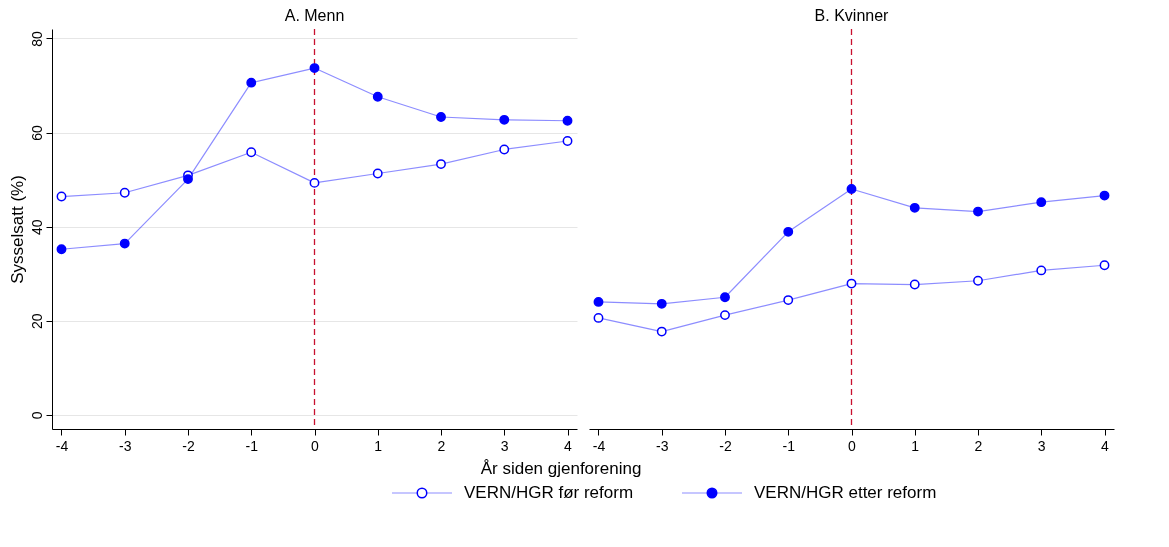  I want to click on y-tick-label: 80, so click(36, 38).